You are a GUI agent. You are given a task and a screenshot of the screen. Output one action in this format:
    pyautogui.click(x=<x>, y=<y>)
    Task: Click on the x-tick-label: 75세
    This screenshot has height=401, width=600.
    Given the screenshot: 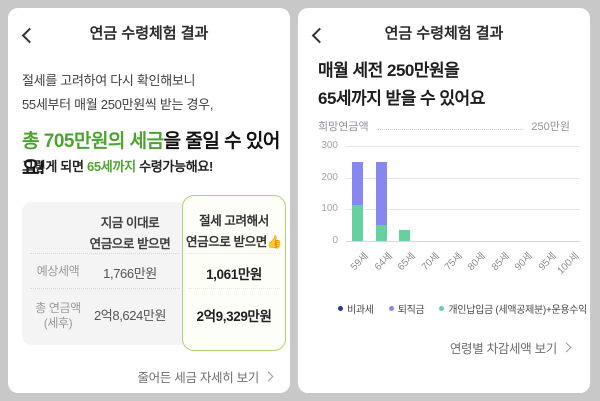 What is the action you would take?
    pyautogui.click(x=453, y=261)
    